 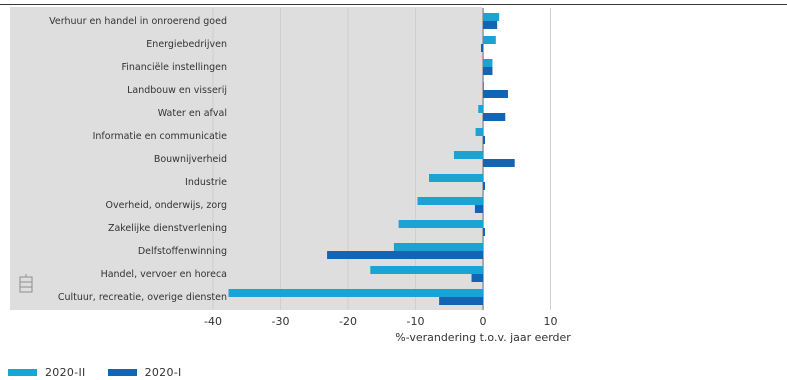 What do you see at coordinates (483, 321) in the screenshot?
I see `x-tick-label: 0` at bounding box center [483, 321].